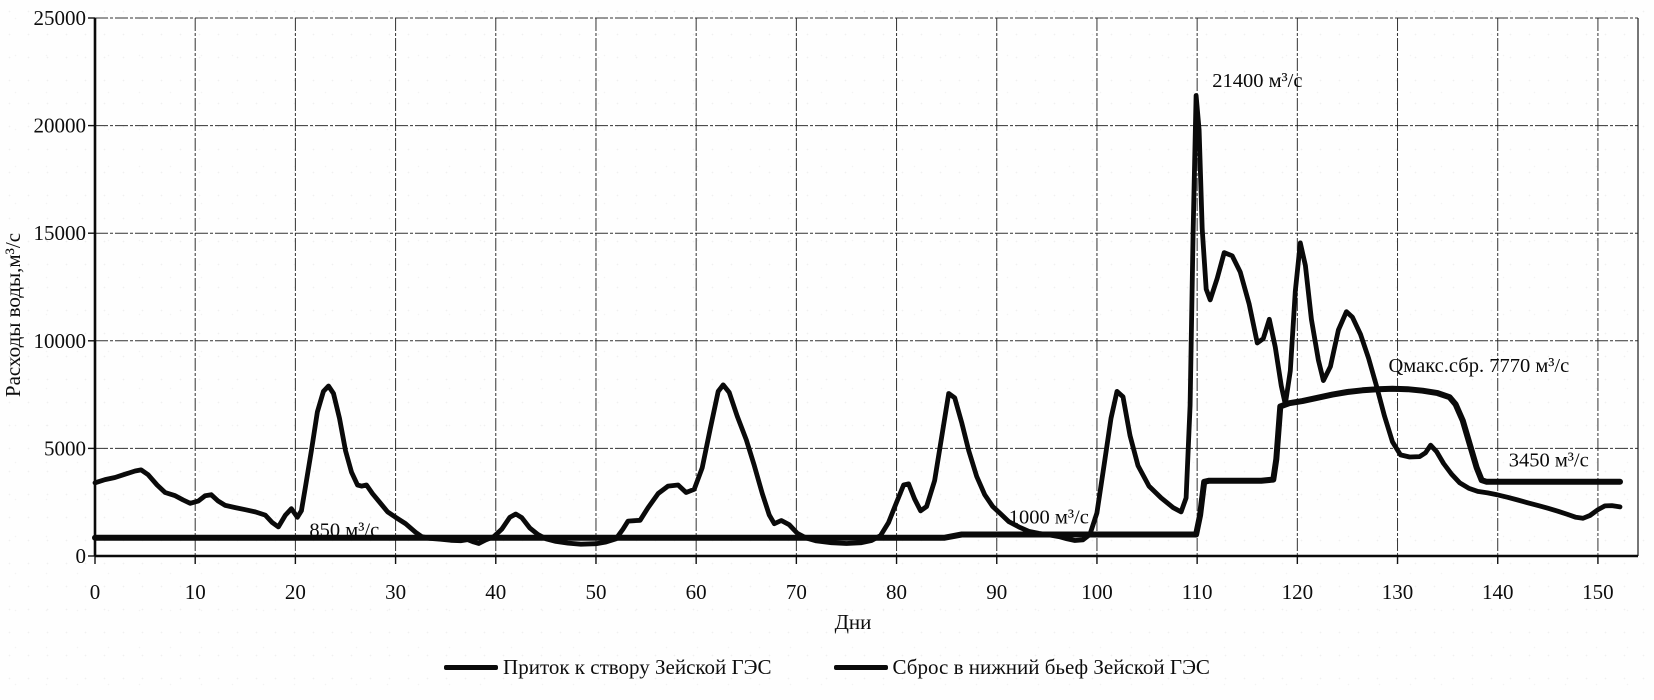  I want to click on legend-item-discharge: Сброс в нижний бьеф Зейской ГЭС, so click(1021, 667).